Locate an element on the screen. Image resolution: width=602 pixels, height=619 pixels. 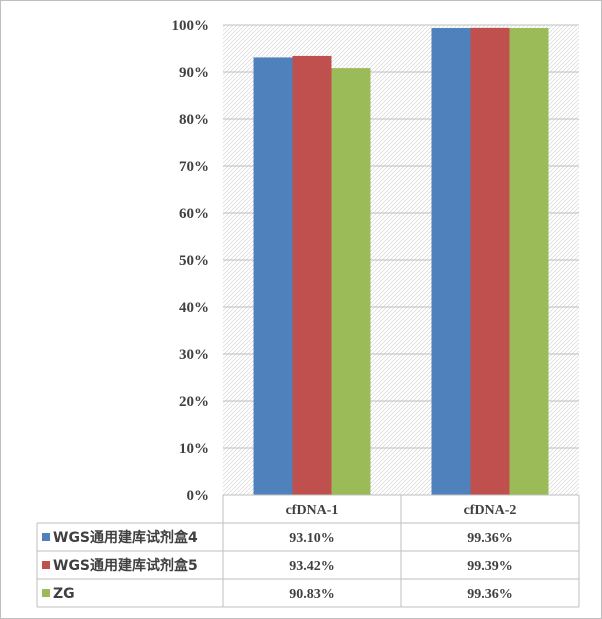
y-tick-label: 10% is located at coordinates (194, 449).